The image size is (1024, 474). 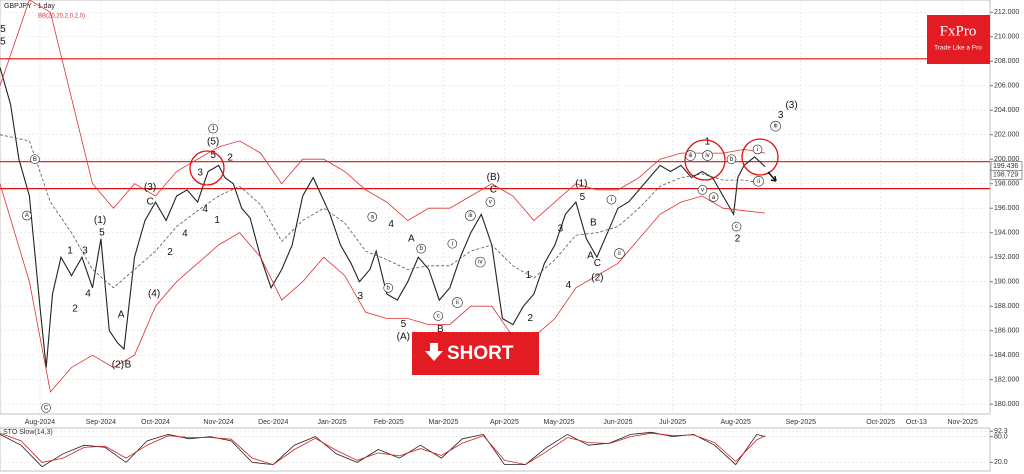 What do you see at coordinates (389, 422) in the screenshot?
I see `x-tick-label: Feb-2025` at bounding box center [389, 422].